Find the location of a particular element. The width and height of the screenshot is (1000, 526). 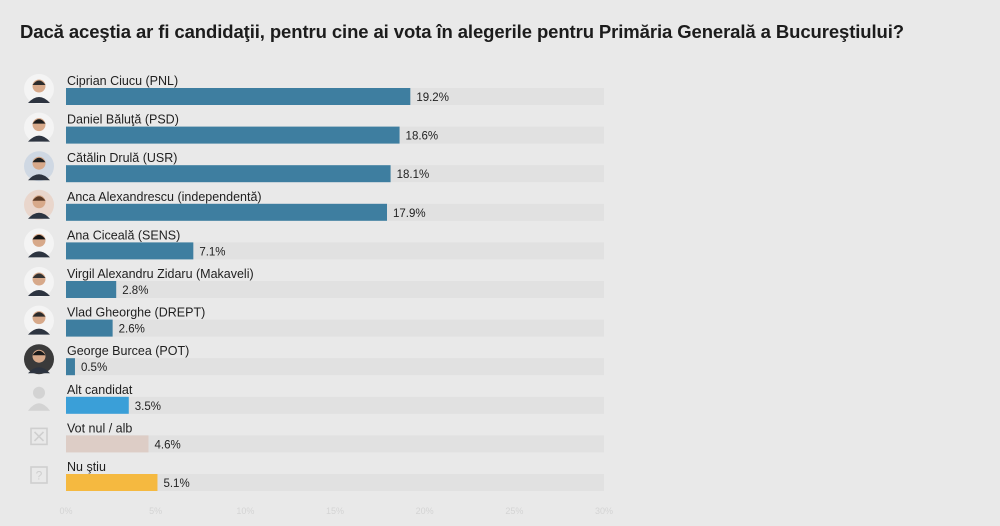

x-tick-label: 10% is located at coordinates (245, 511).